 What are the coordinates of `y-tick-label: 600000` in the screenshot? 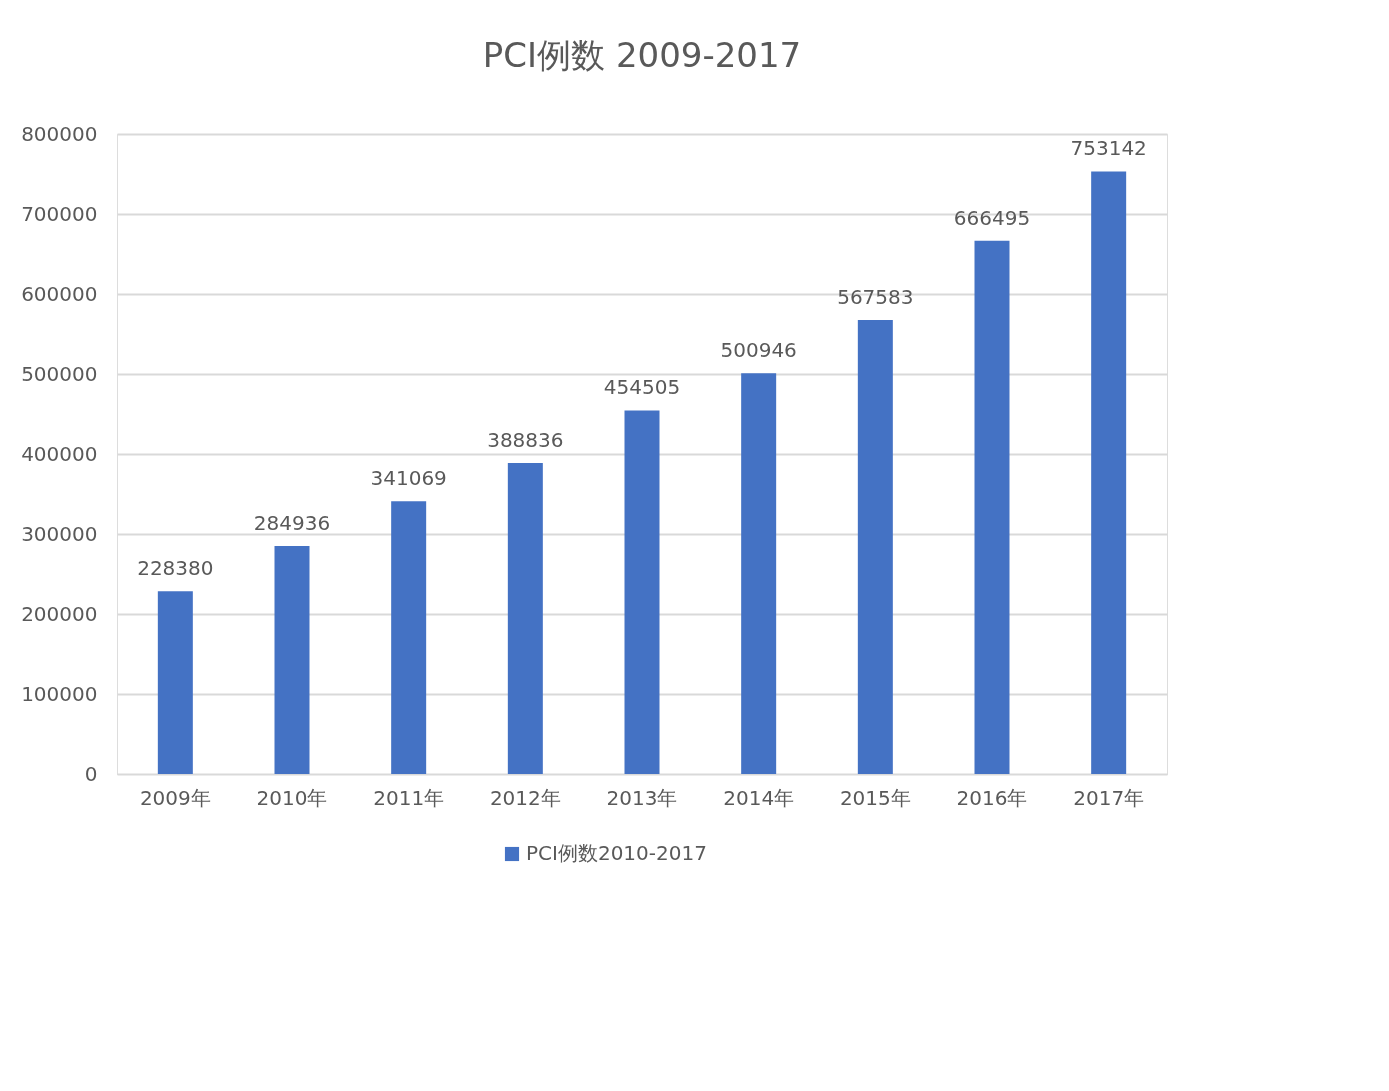 It's located at (59, 293).